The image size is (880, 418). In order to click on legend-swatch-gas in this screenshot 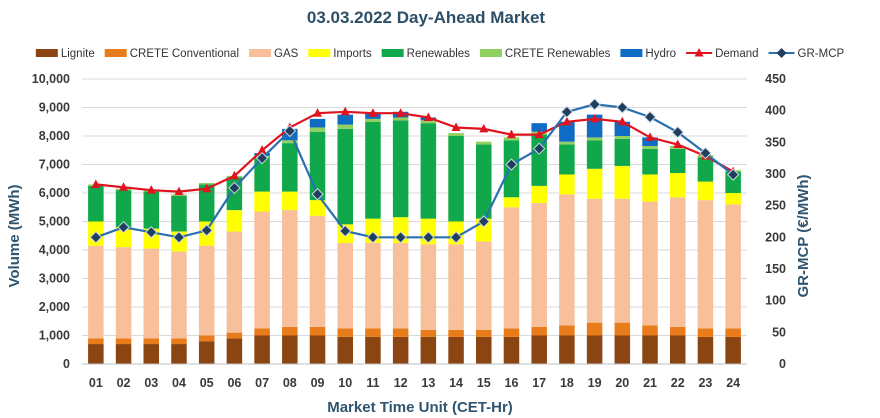, I will do `click(260, 53)`.